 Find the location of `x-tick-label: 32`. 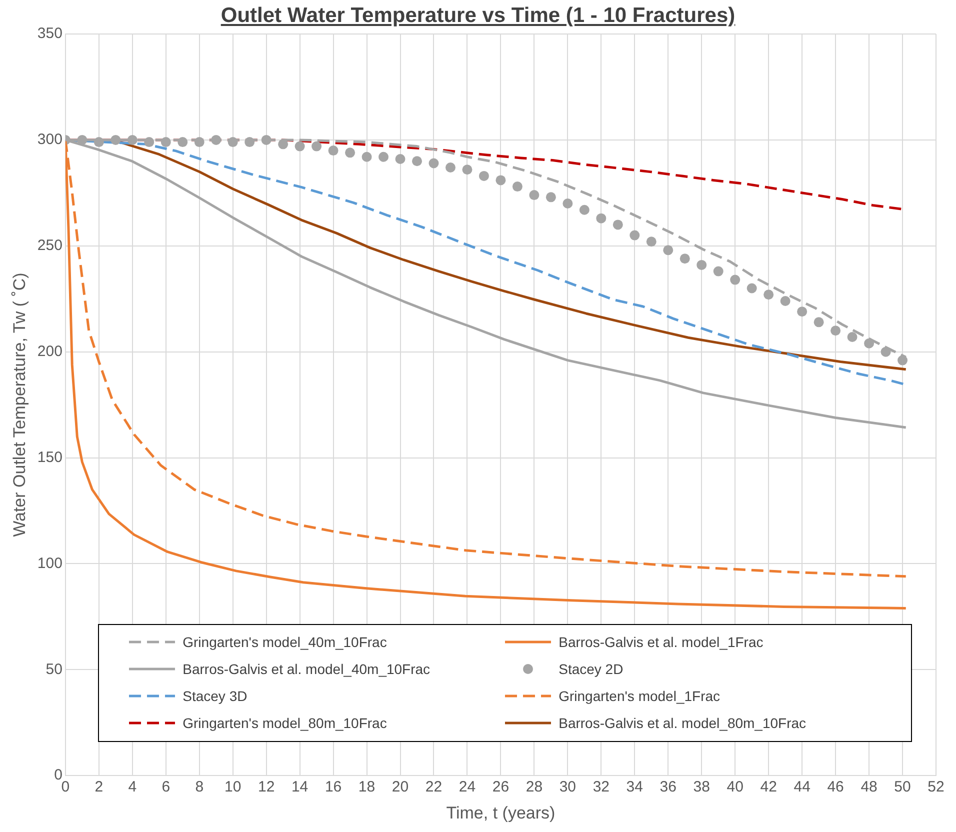

x-tick-label: 32 is located at coordinates (601, 787).